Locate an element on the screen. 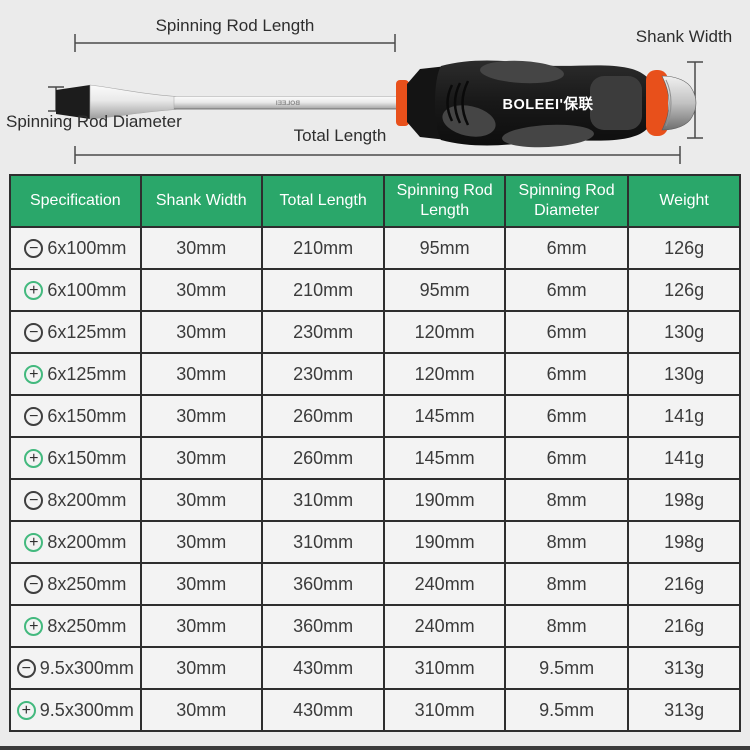 This screenshot has width=750, height=750. col-header-weight: Weight is located at coordinates (684, 201).